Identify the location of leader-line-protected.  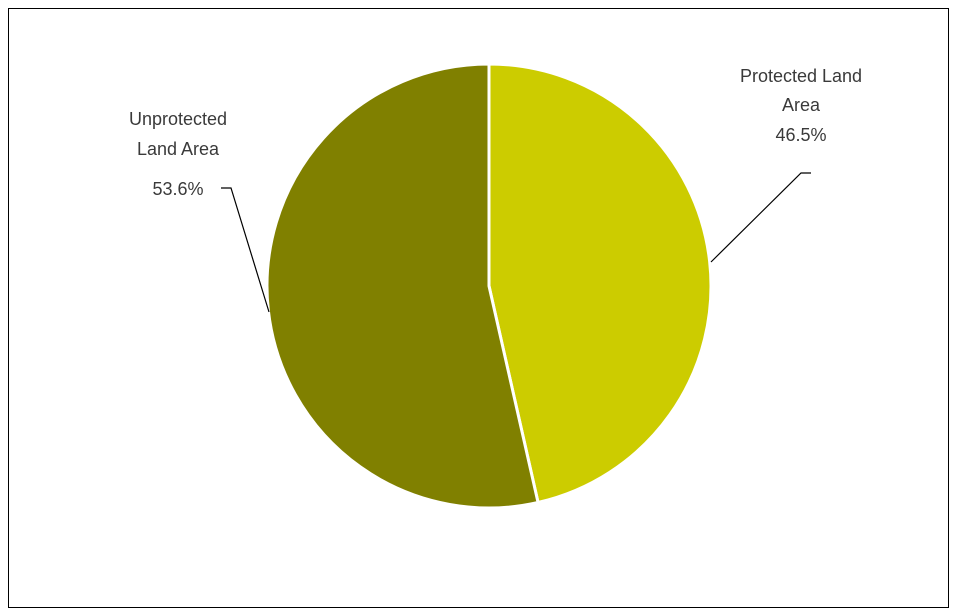
(760, 217).